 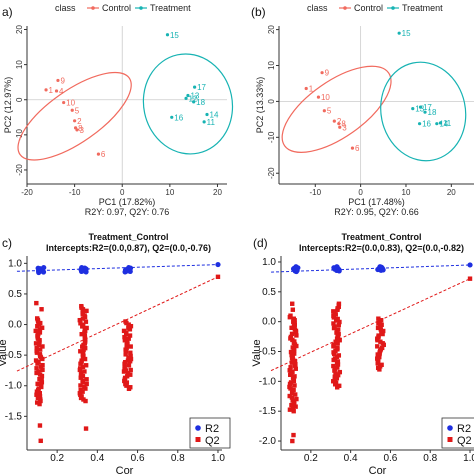 What do you see at coordinates (141, 8) in the screenshot?
I see `legend-swatch-point` at bounding box center [141, 8].